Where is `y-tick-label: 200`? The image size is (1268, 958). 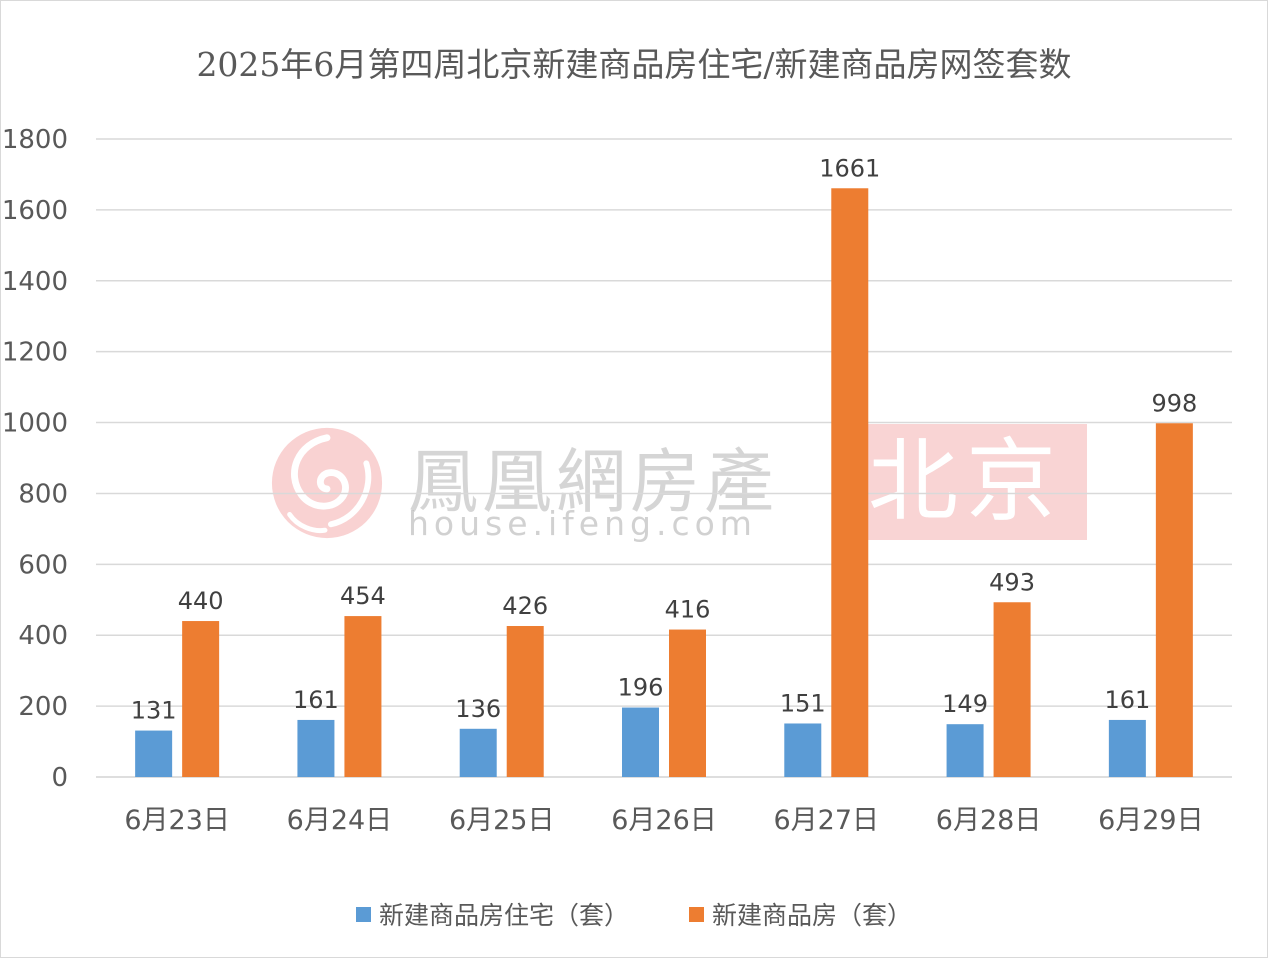
y-tick-label: 200 is located at coordinates (43, 707).